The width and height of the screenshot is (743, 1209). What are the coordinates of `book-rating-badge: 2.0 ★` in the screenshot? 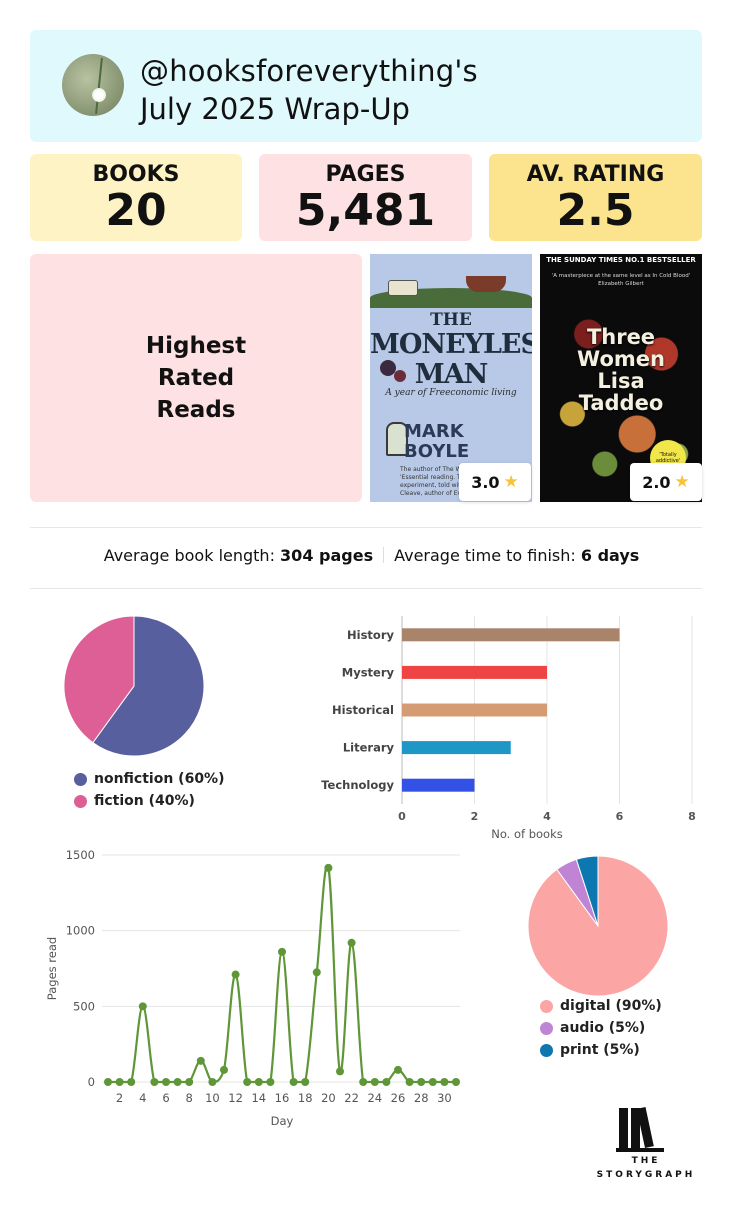 It's located at (666, 482).